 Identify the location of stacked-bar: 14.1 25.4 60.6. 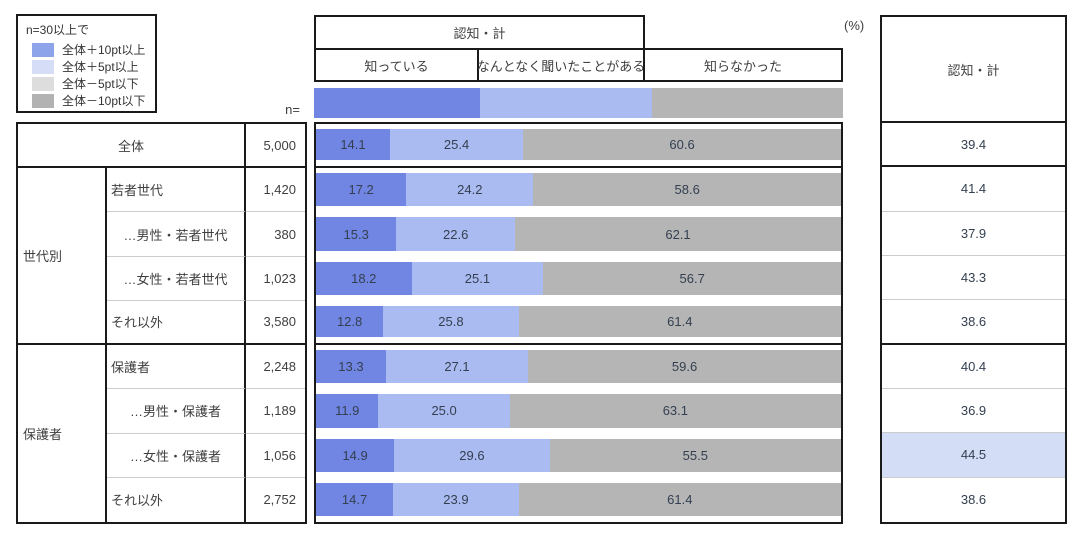
(578, 145).